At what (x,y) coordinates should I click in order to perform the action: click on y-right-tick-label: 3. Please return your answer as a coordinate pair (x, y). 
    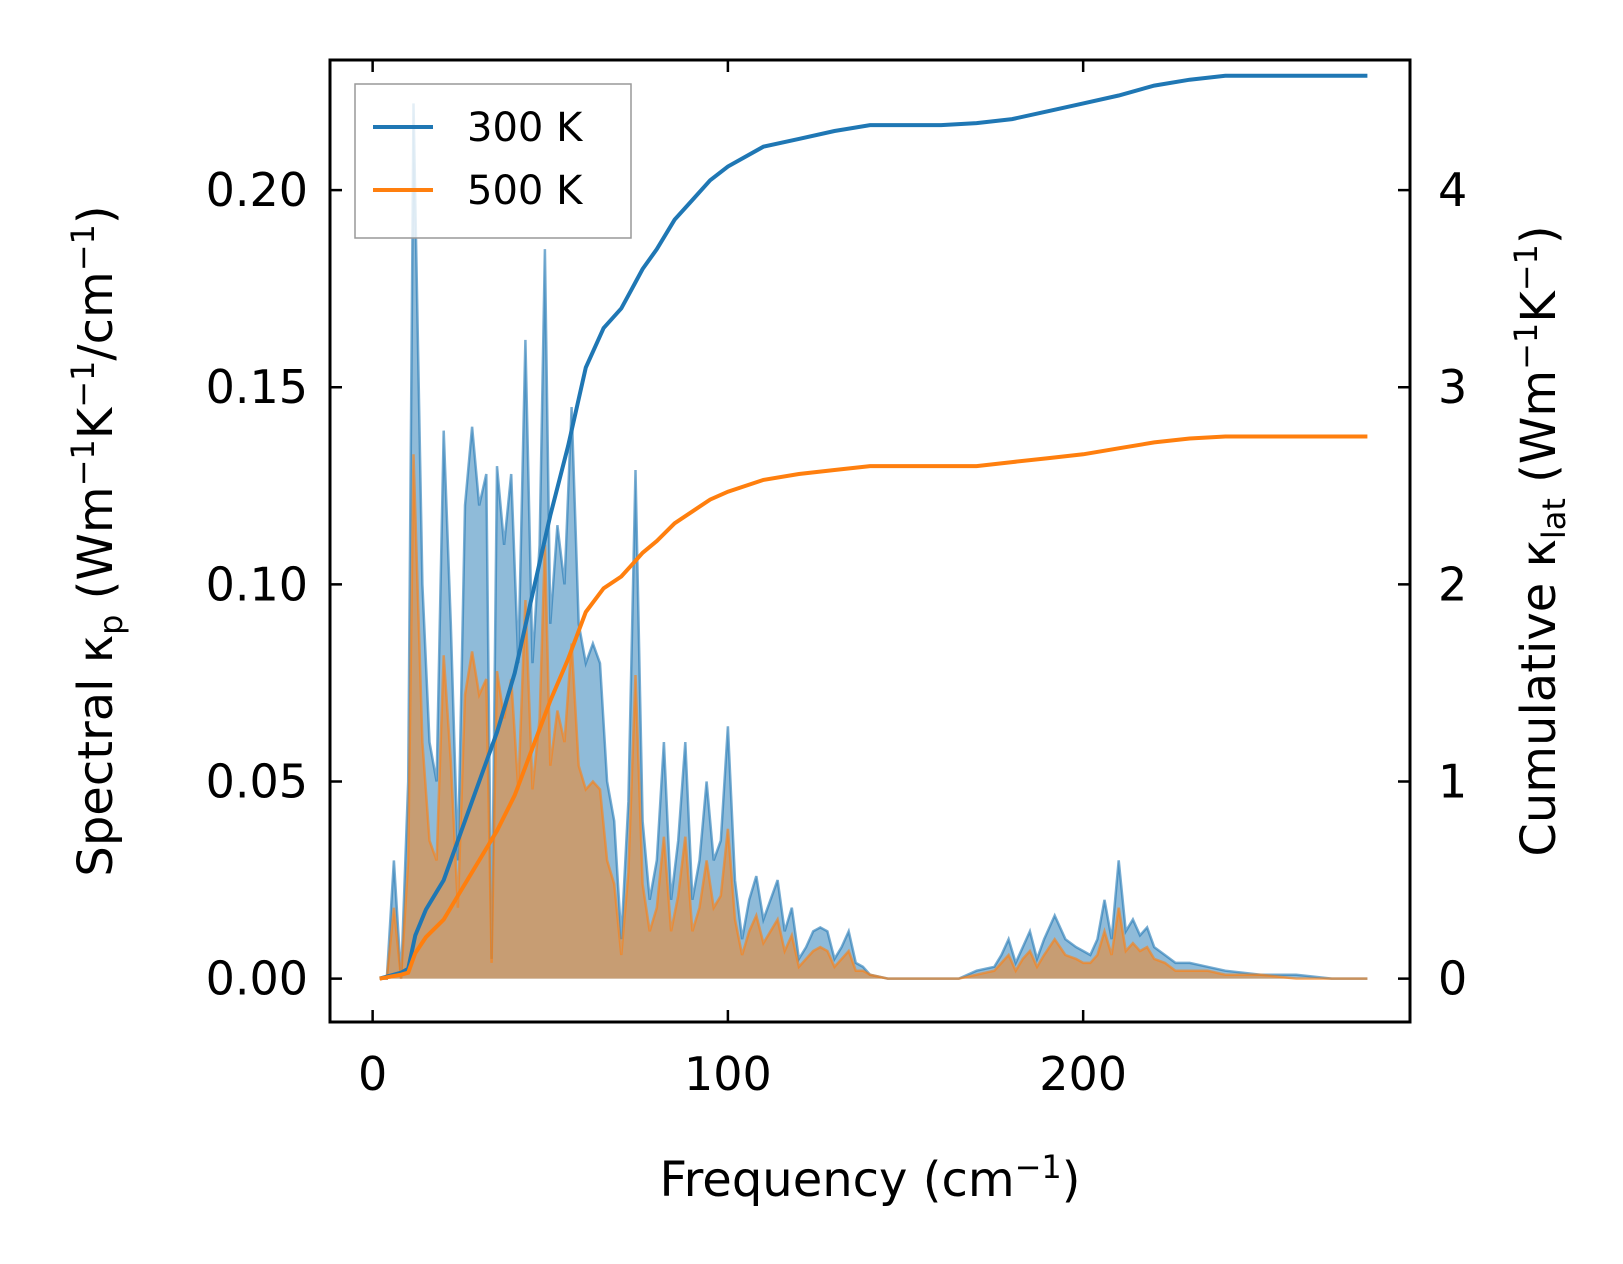
    Looking at the image, I should click on (1452, 387).